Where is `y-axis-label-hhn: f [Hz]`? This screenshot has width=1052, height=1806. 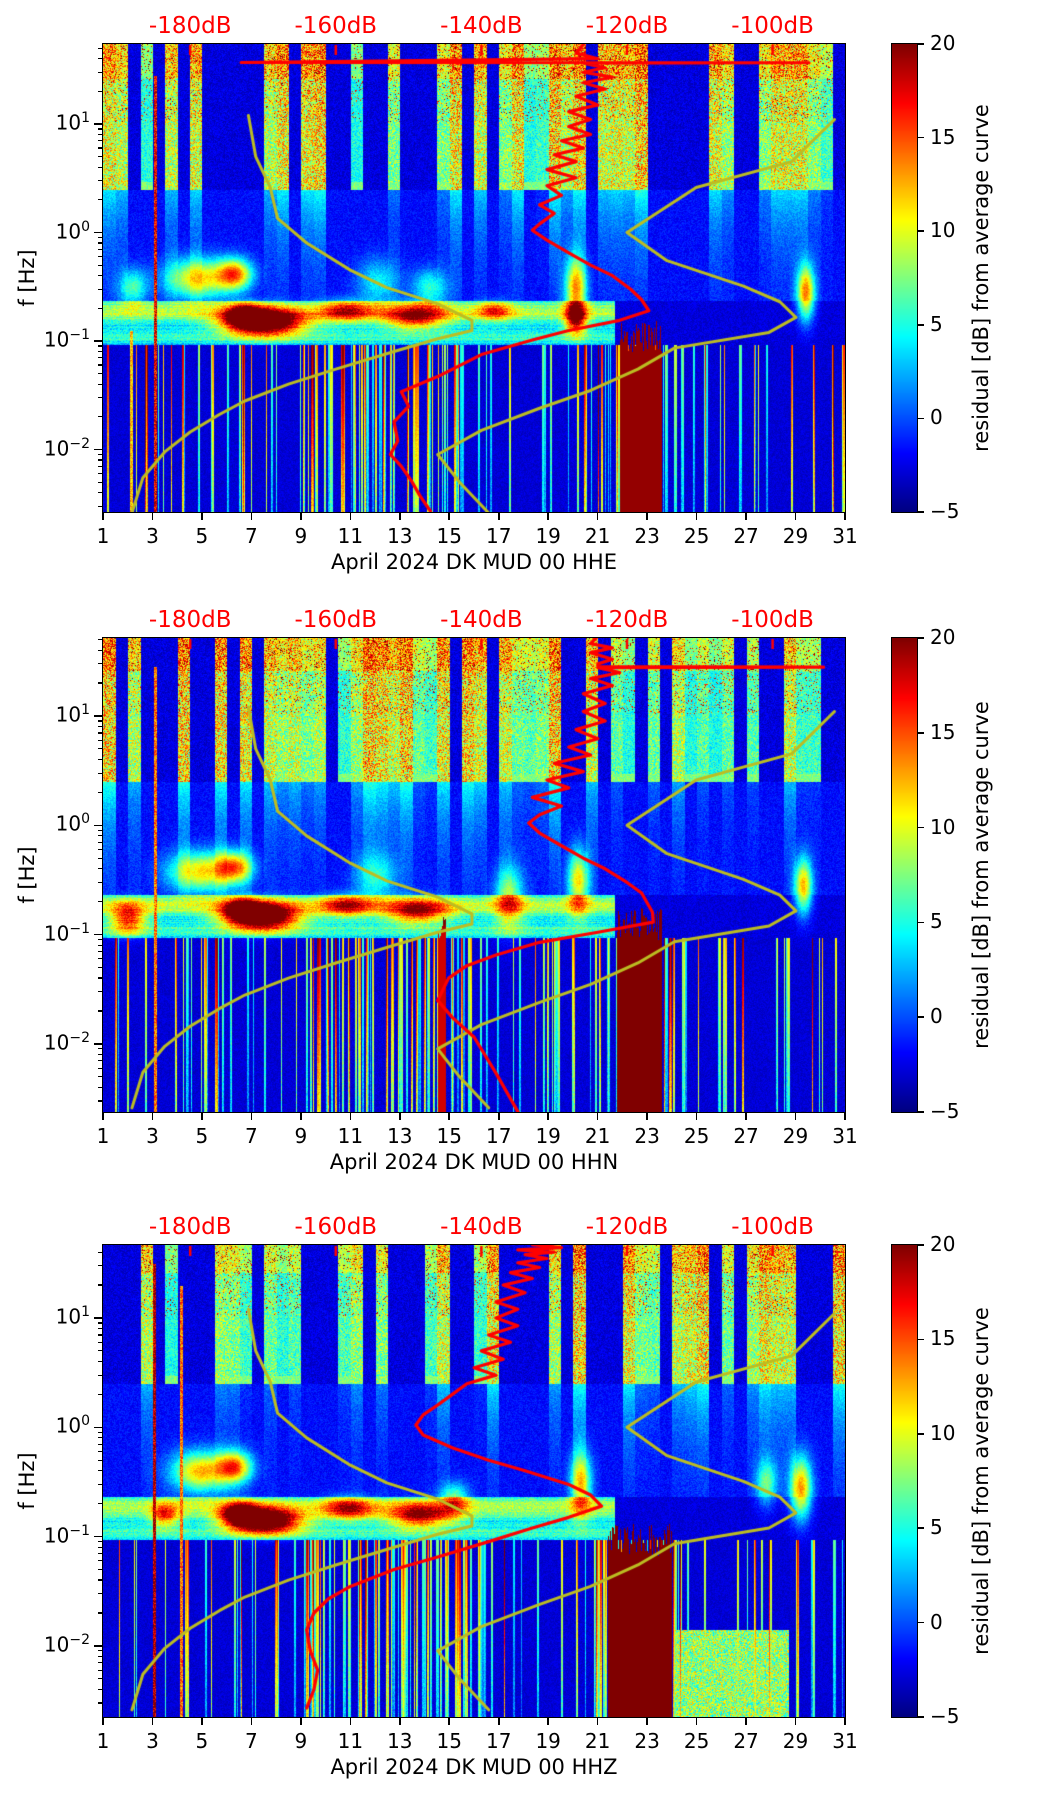
y-axis-label-hhn: f [Hz] is located at coordinates (27, 875).